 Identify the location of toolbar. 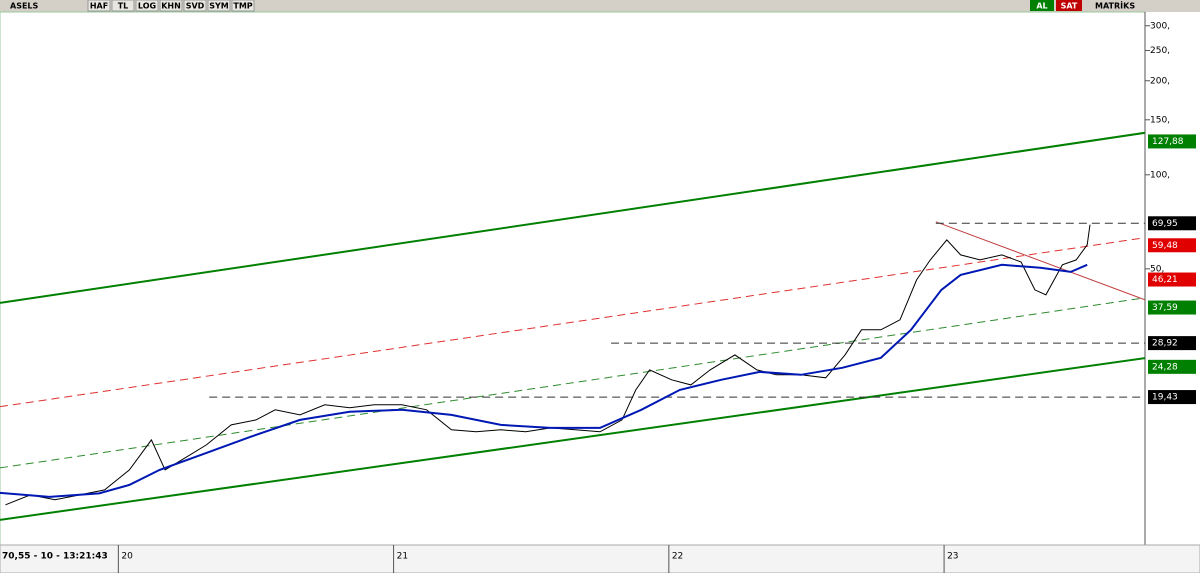
(600, 6).